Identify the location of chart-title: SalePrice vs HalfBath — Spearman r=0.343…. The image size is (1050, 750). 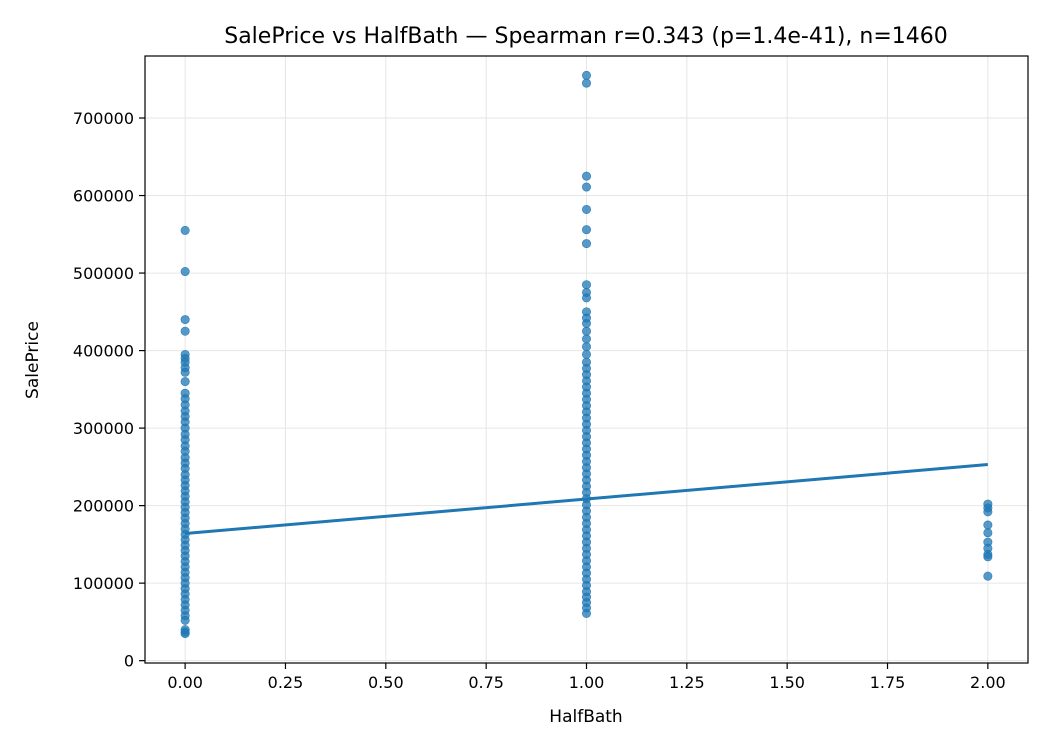
(586, 36).